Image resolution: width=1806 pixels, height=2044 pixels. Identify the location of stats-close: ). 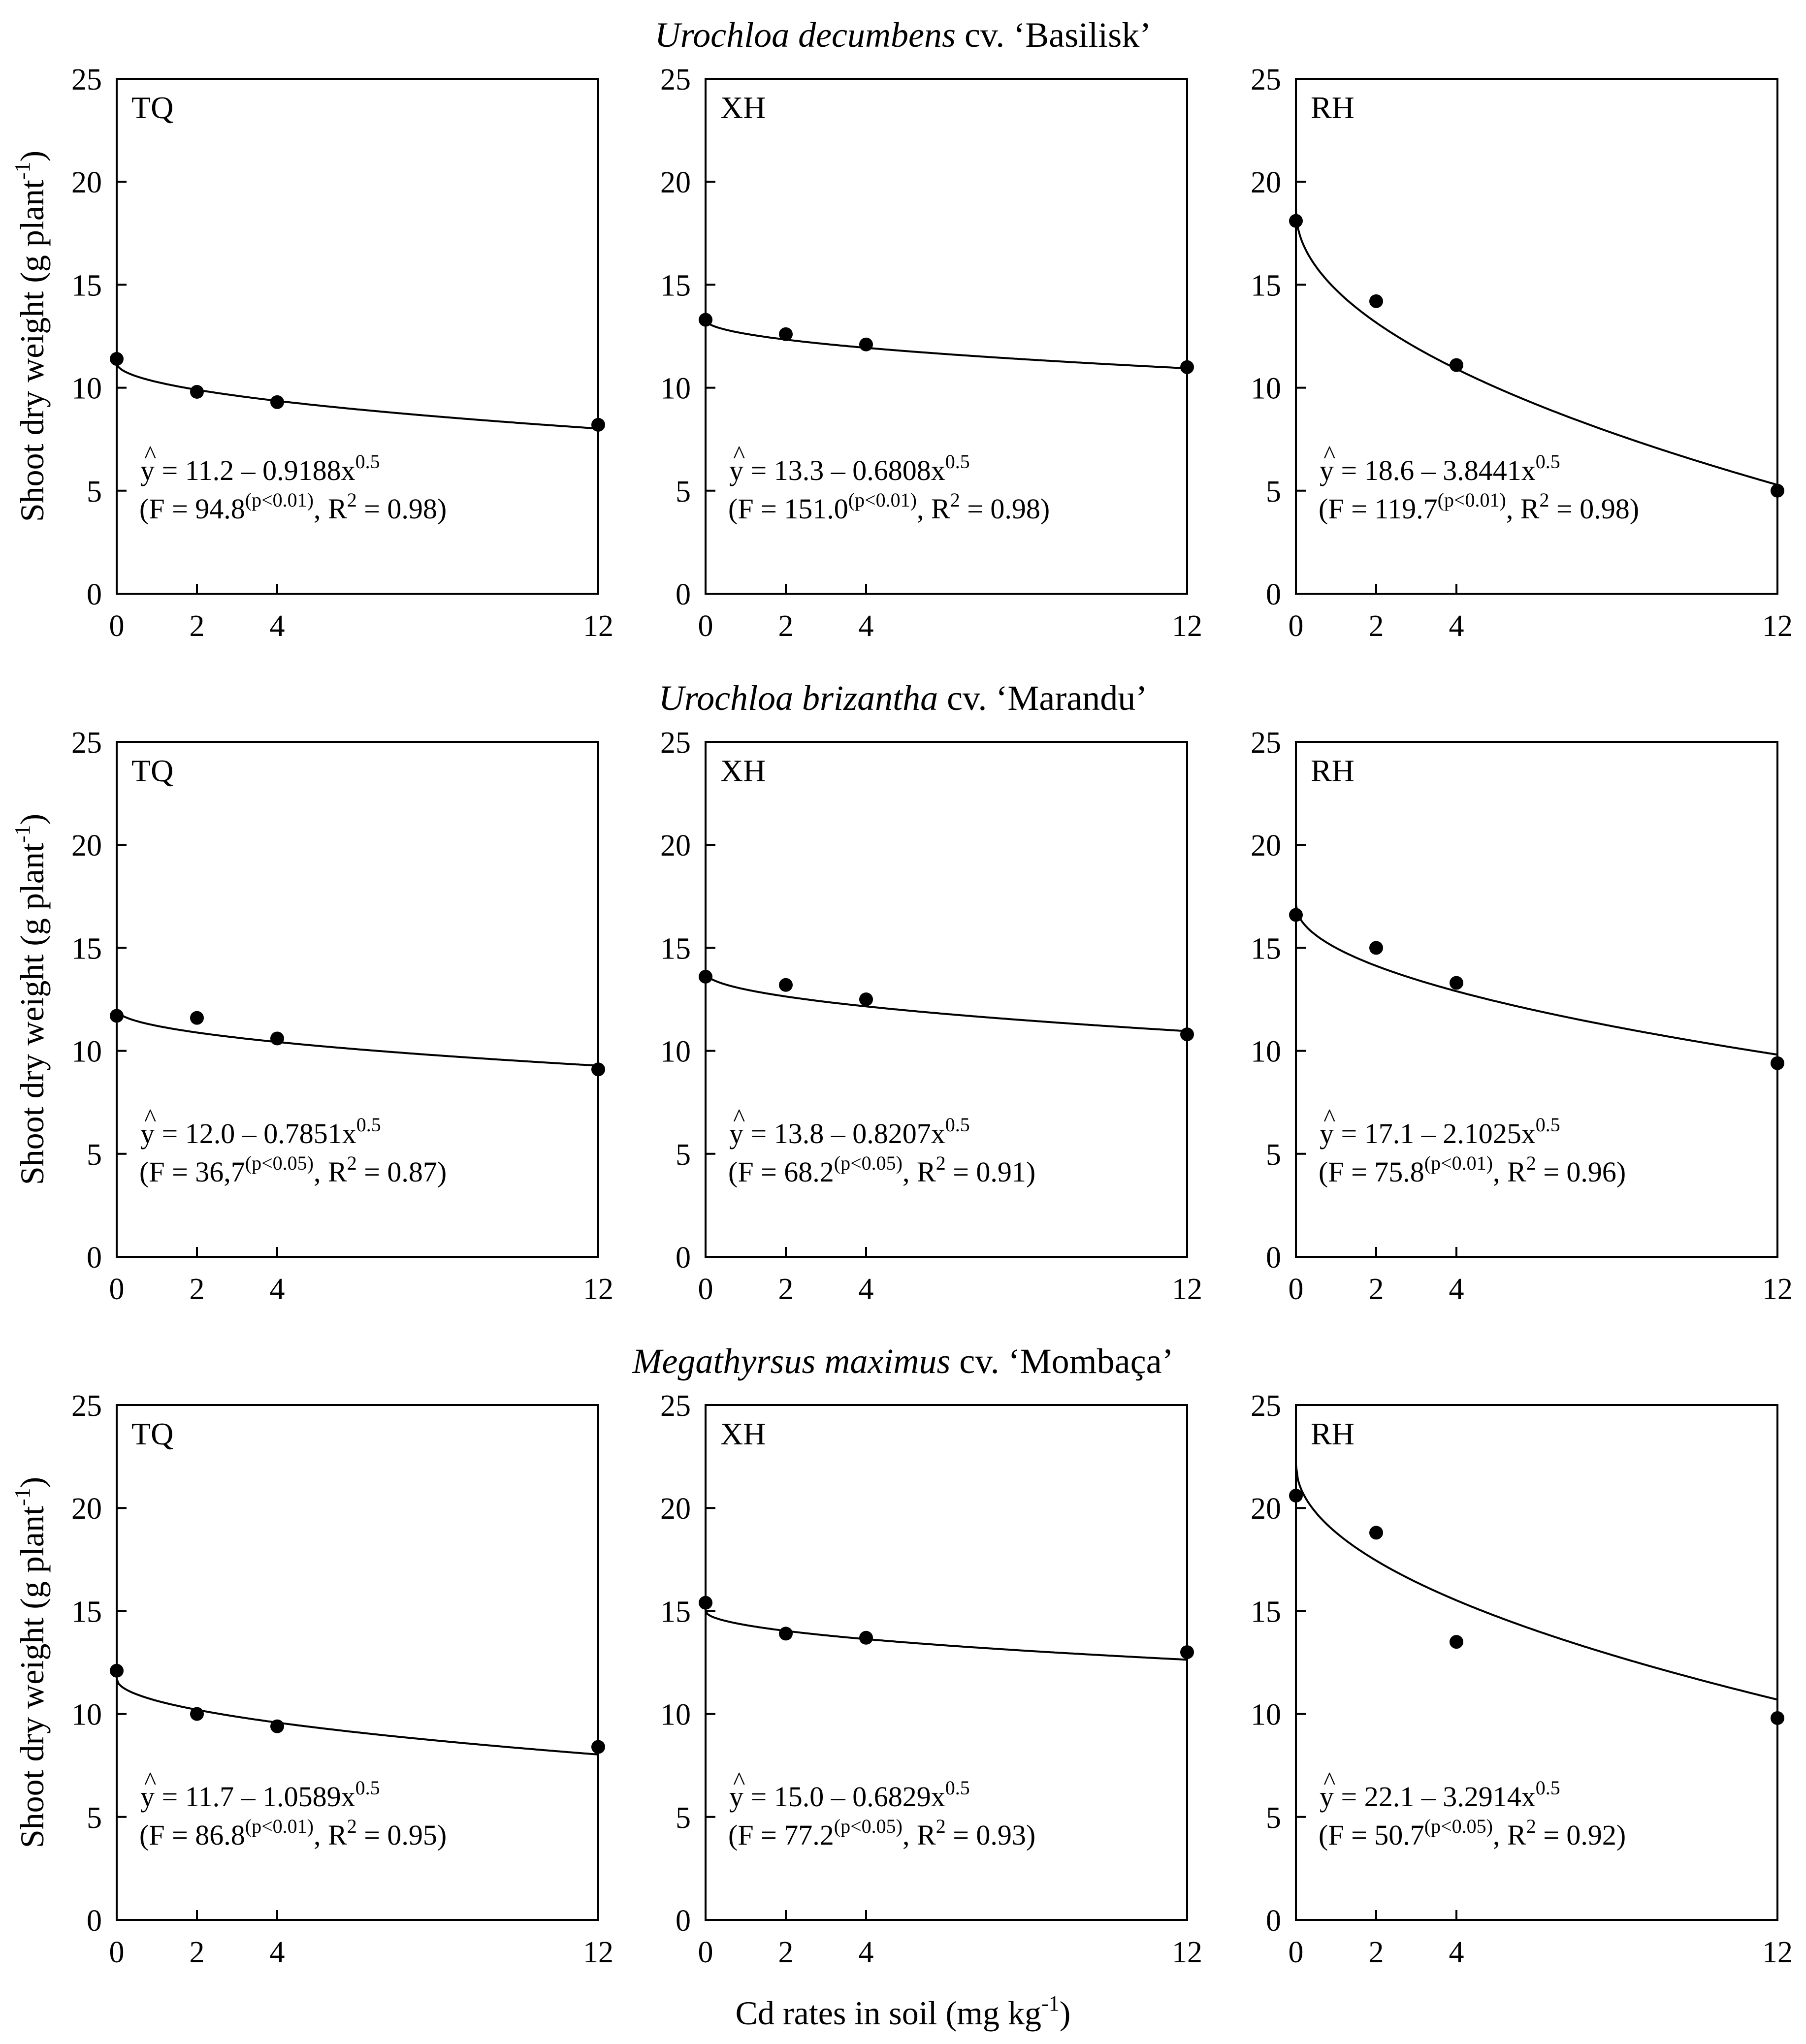
(442, 1835).